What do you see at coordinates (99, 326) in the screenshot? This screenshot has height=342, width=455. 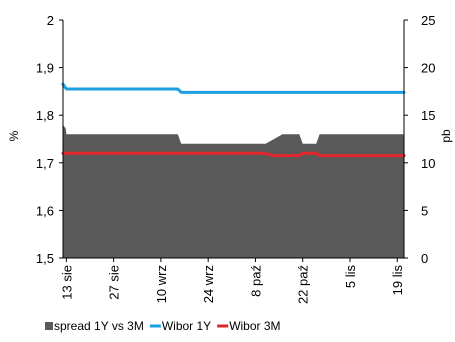 I see `legend-label: spread 1Y vs 3M` at bounding box center [99, 326].